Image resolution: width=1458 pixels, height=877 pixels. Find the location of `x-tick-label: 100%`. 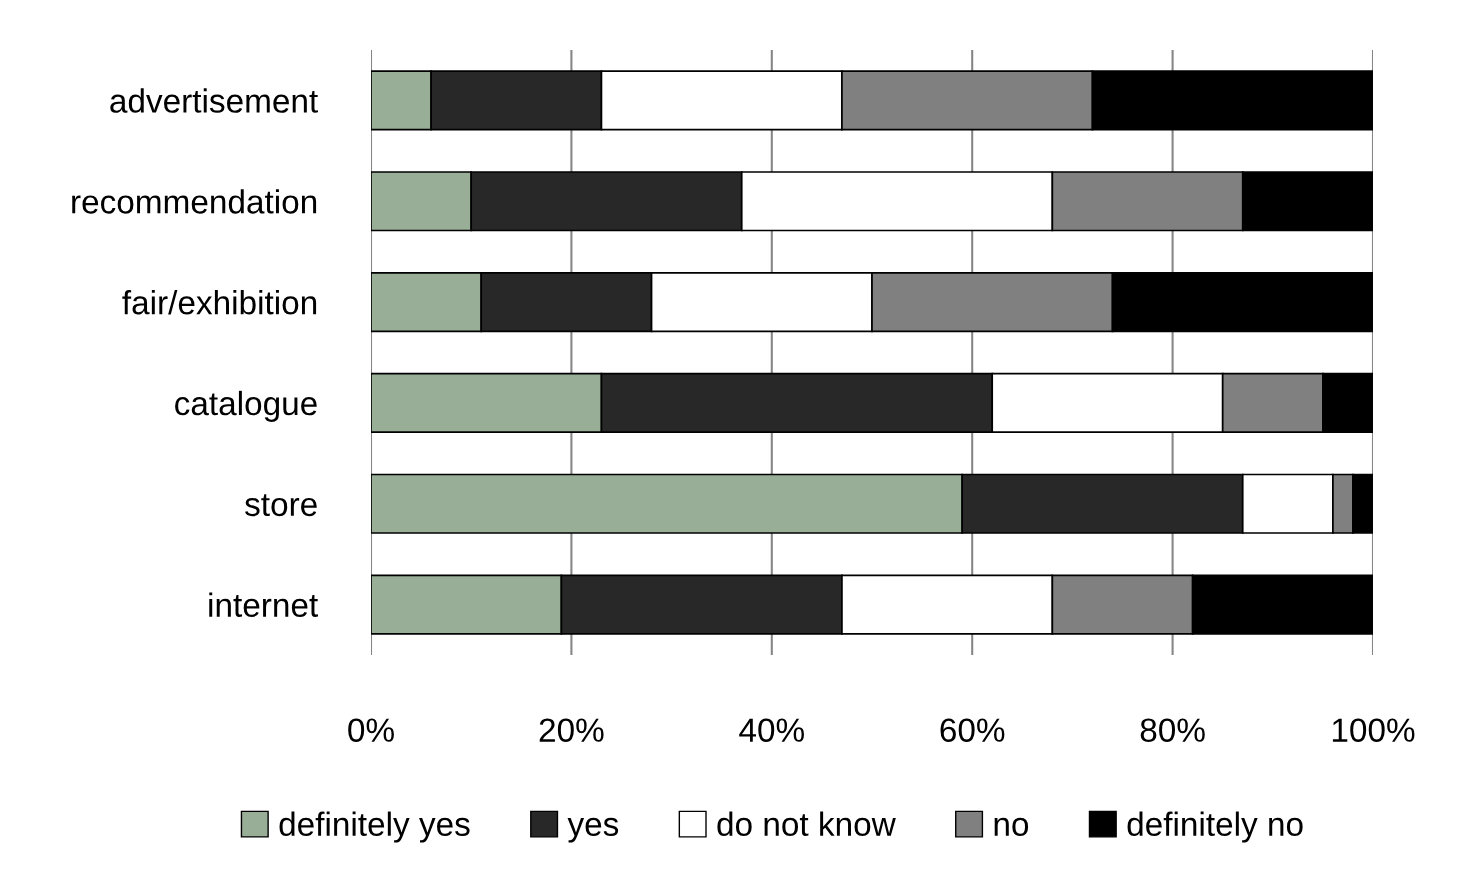

x-tick-label: 100% is located at coordinates (1373, 730).